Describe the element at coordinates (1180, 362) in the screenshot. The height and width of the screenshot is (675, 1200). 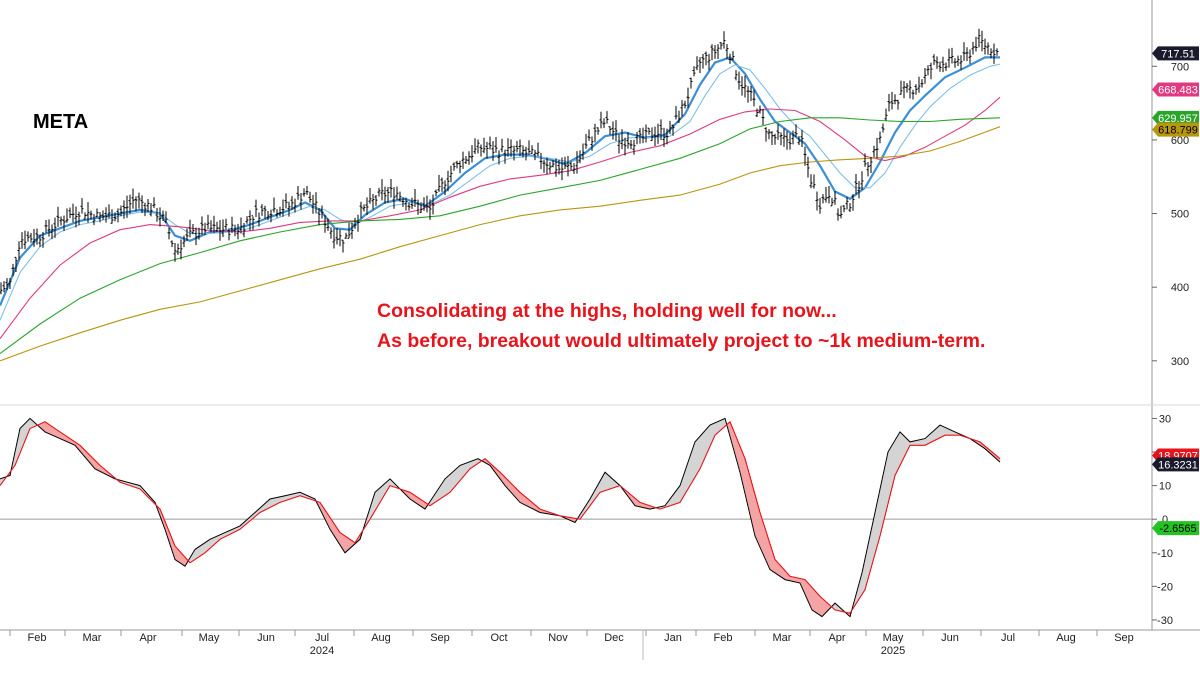
I see `price-ytick-label: 300` at that location.